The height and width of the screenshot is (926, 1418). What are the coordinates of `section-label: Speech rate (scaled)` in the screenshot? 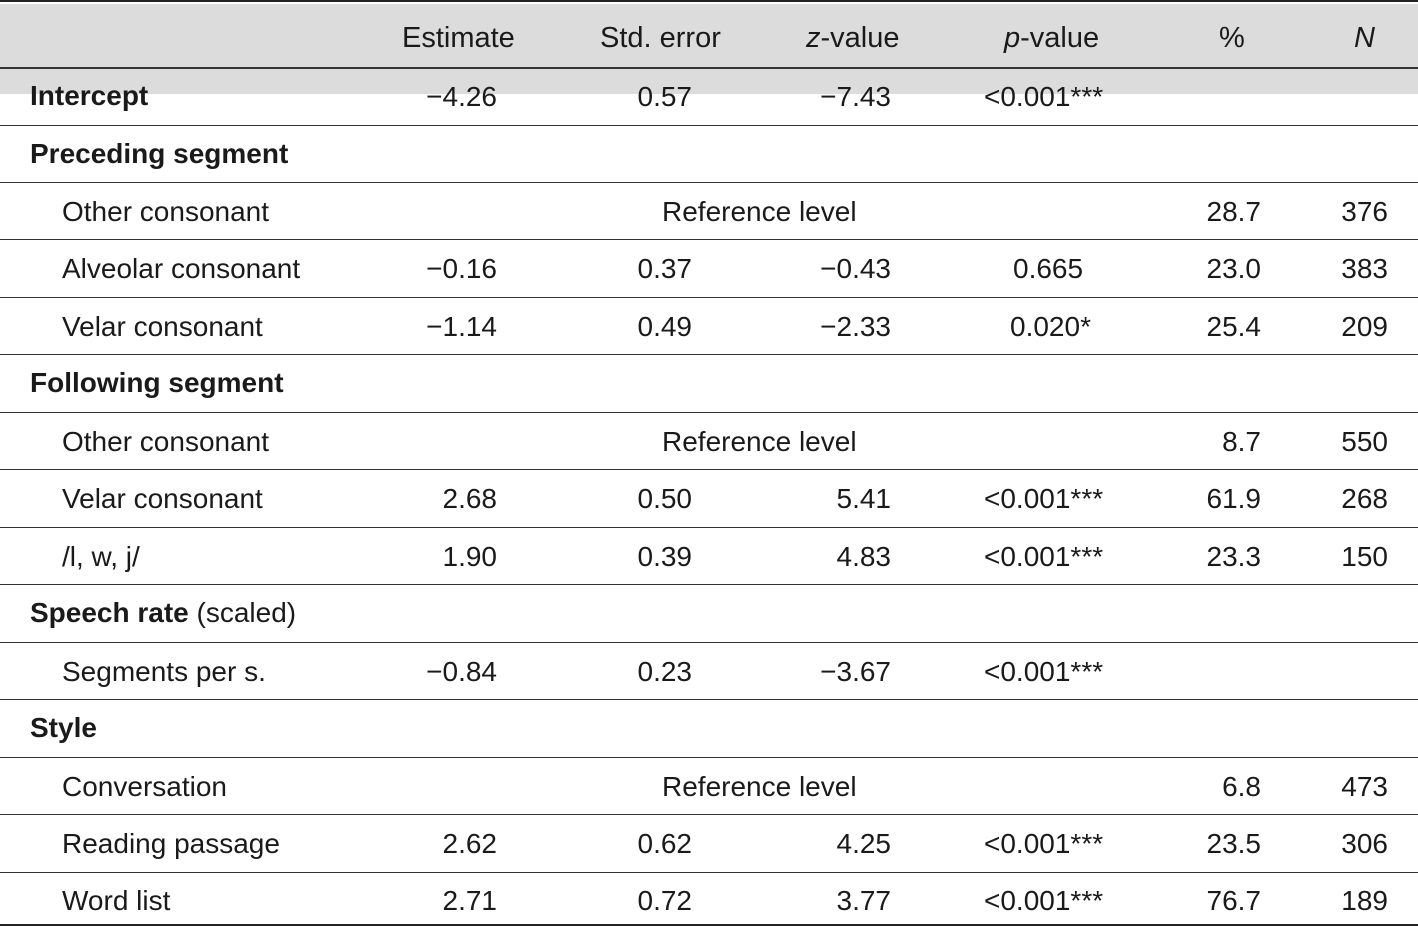 It's located at (163, 613).